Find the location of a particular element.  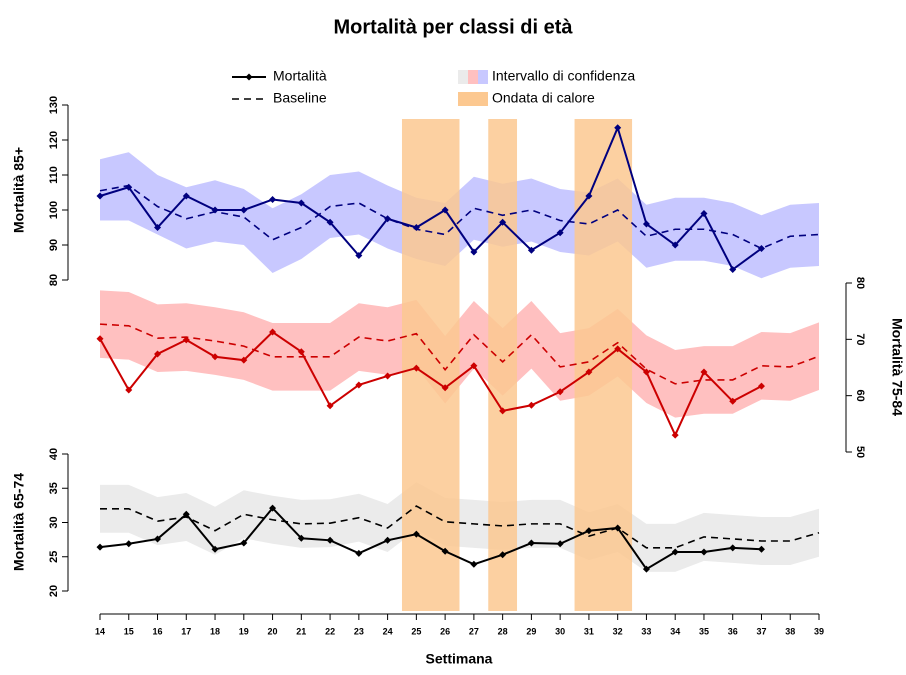

x-tick-label: 17 is located at coordinates (186, 631).